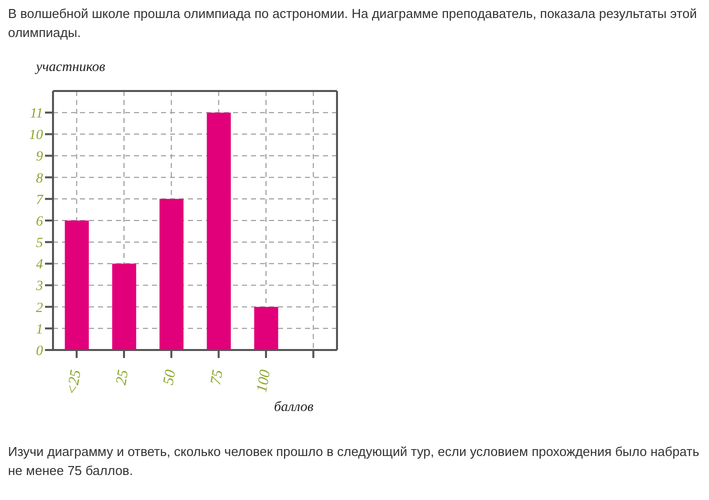 The height and width of the screenshot is (500, 709). What do you see at coordinates (39, 244) in the screenshot?
I see `y-tick-label: 5` at bounding box center [39, 244].